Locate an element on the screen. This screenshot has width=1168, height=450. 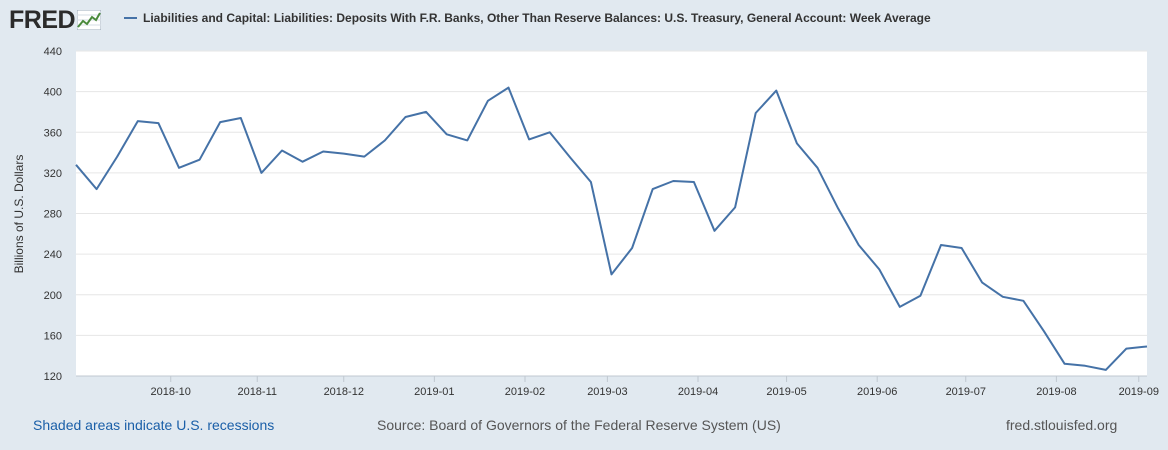
y-axis-ticks: 120 160 200 240 280 320 360 400 440 is located at coordinates (53, 214).